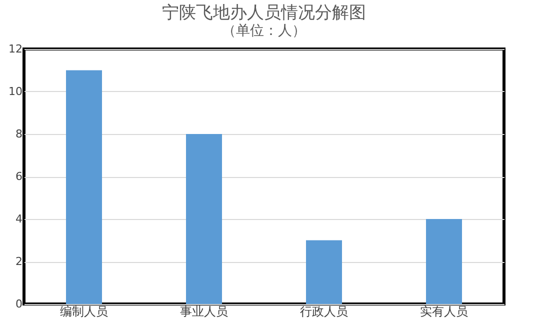 The image size is (555, 330). Describe the element at coordinates (444, 311) in the screenshot. I see `x-tick-label: 实有人员` at that location.